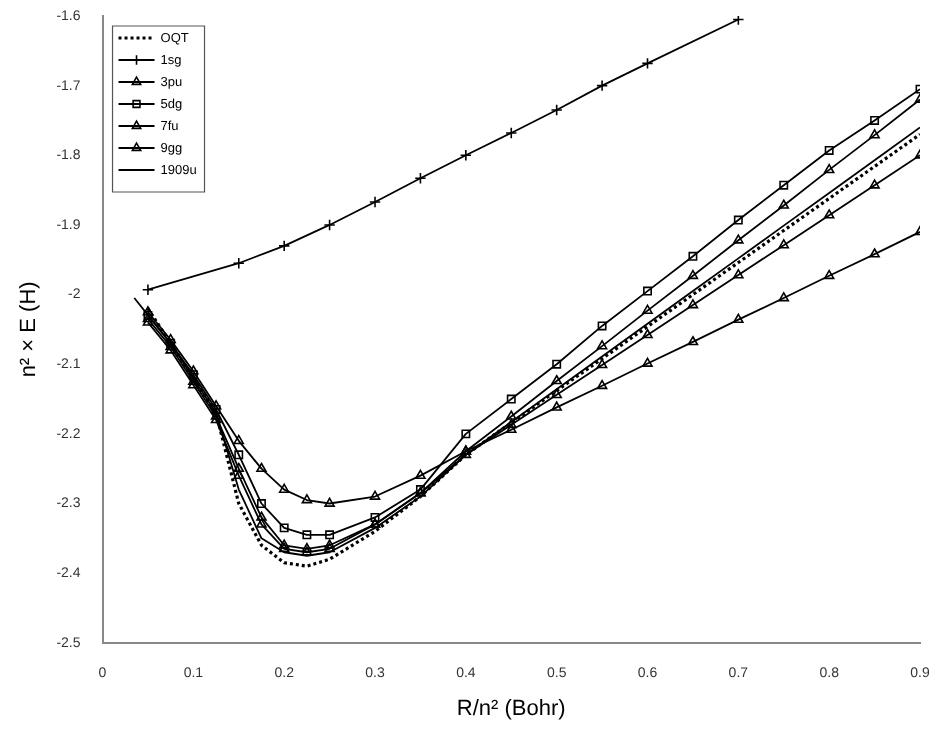 This screenshot has width=948, height=734. Describe the element at coordinates (511, 708) in the screenshot. I see `x-axis-title: R/n² (Bohr)` at that location.